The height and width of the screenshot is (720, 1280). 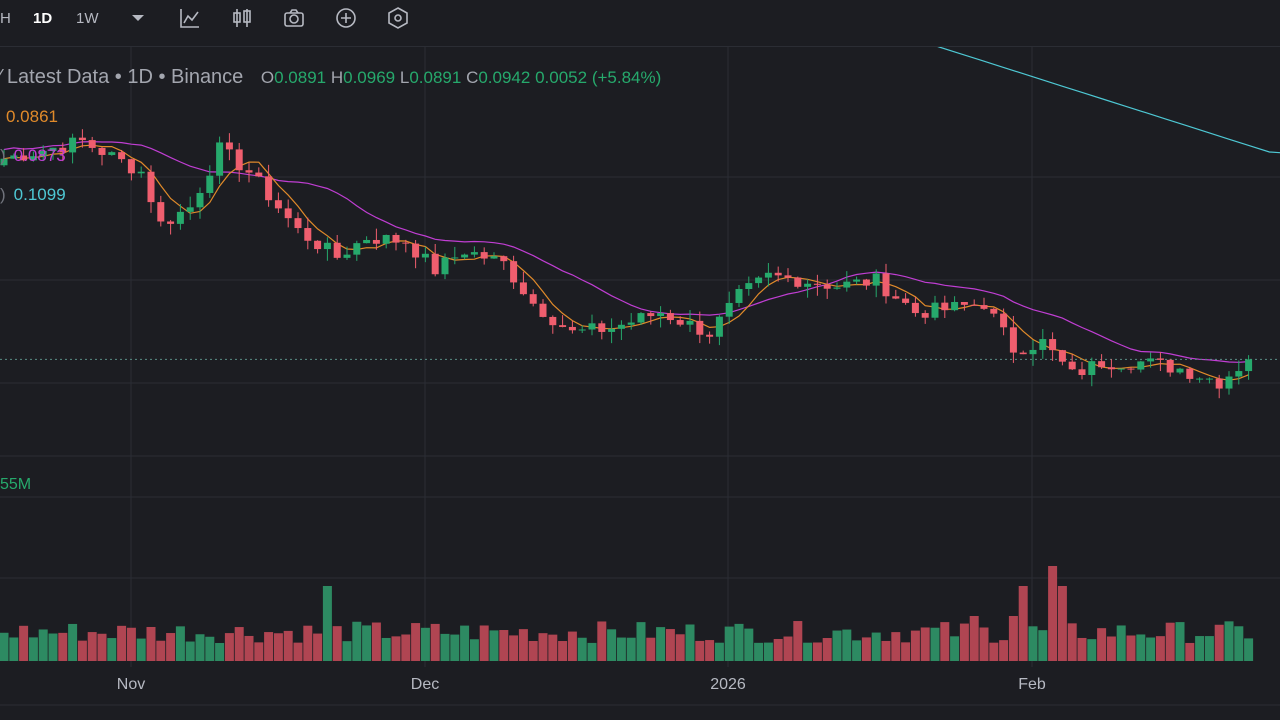 I want to click on interval-1d-button: 1D, so click(x=43, y=18).